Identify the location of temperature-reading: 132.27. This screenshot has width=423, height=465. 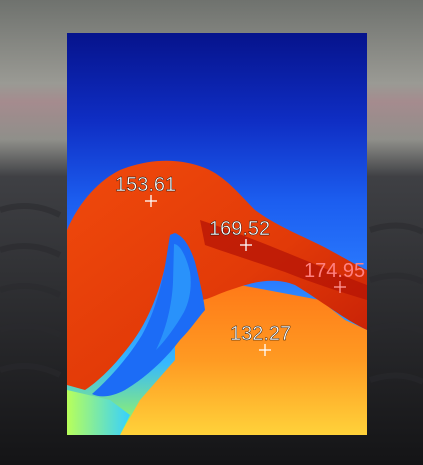
(260, 334).